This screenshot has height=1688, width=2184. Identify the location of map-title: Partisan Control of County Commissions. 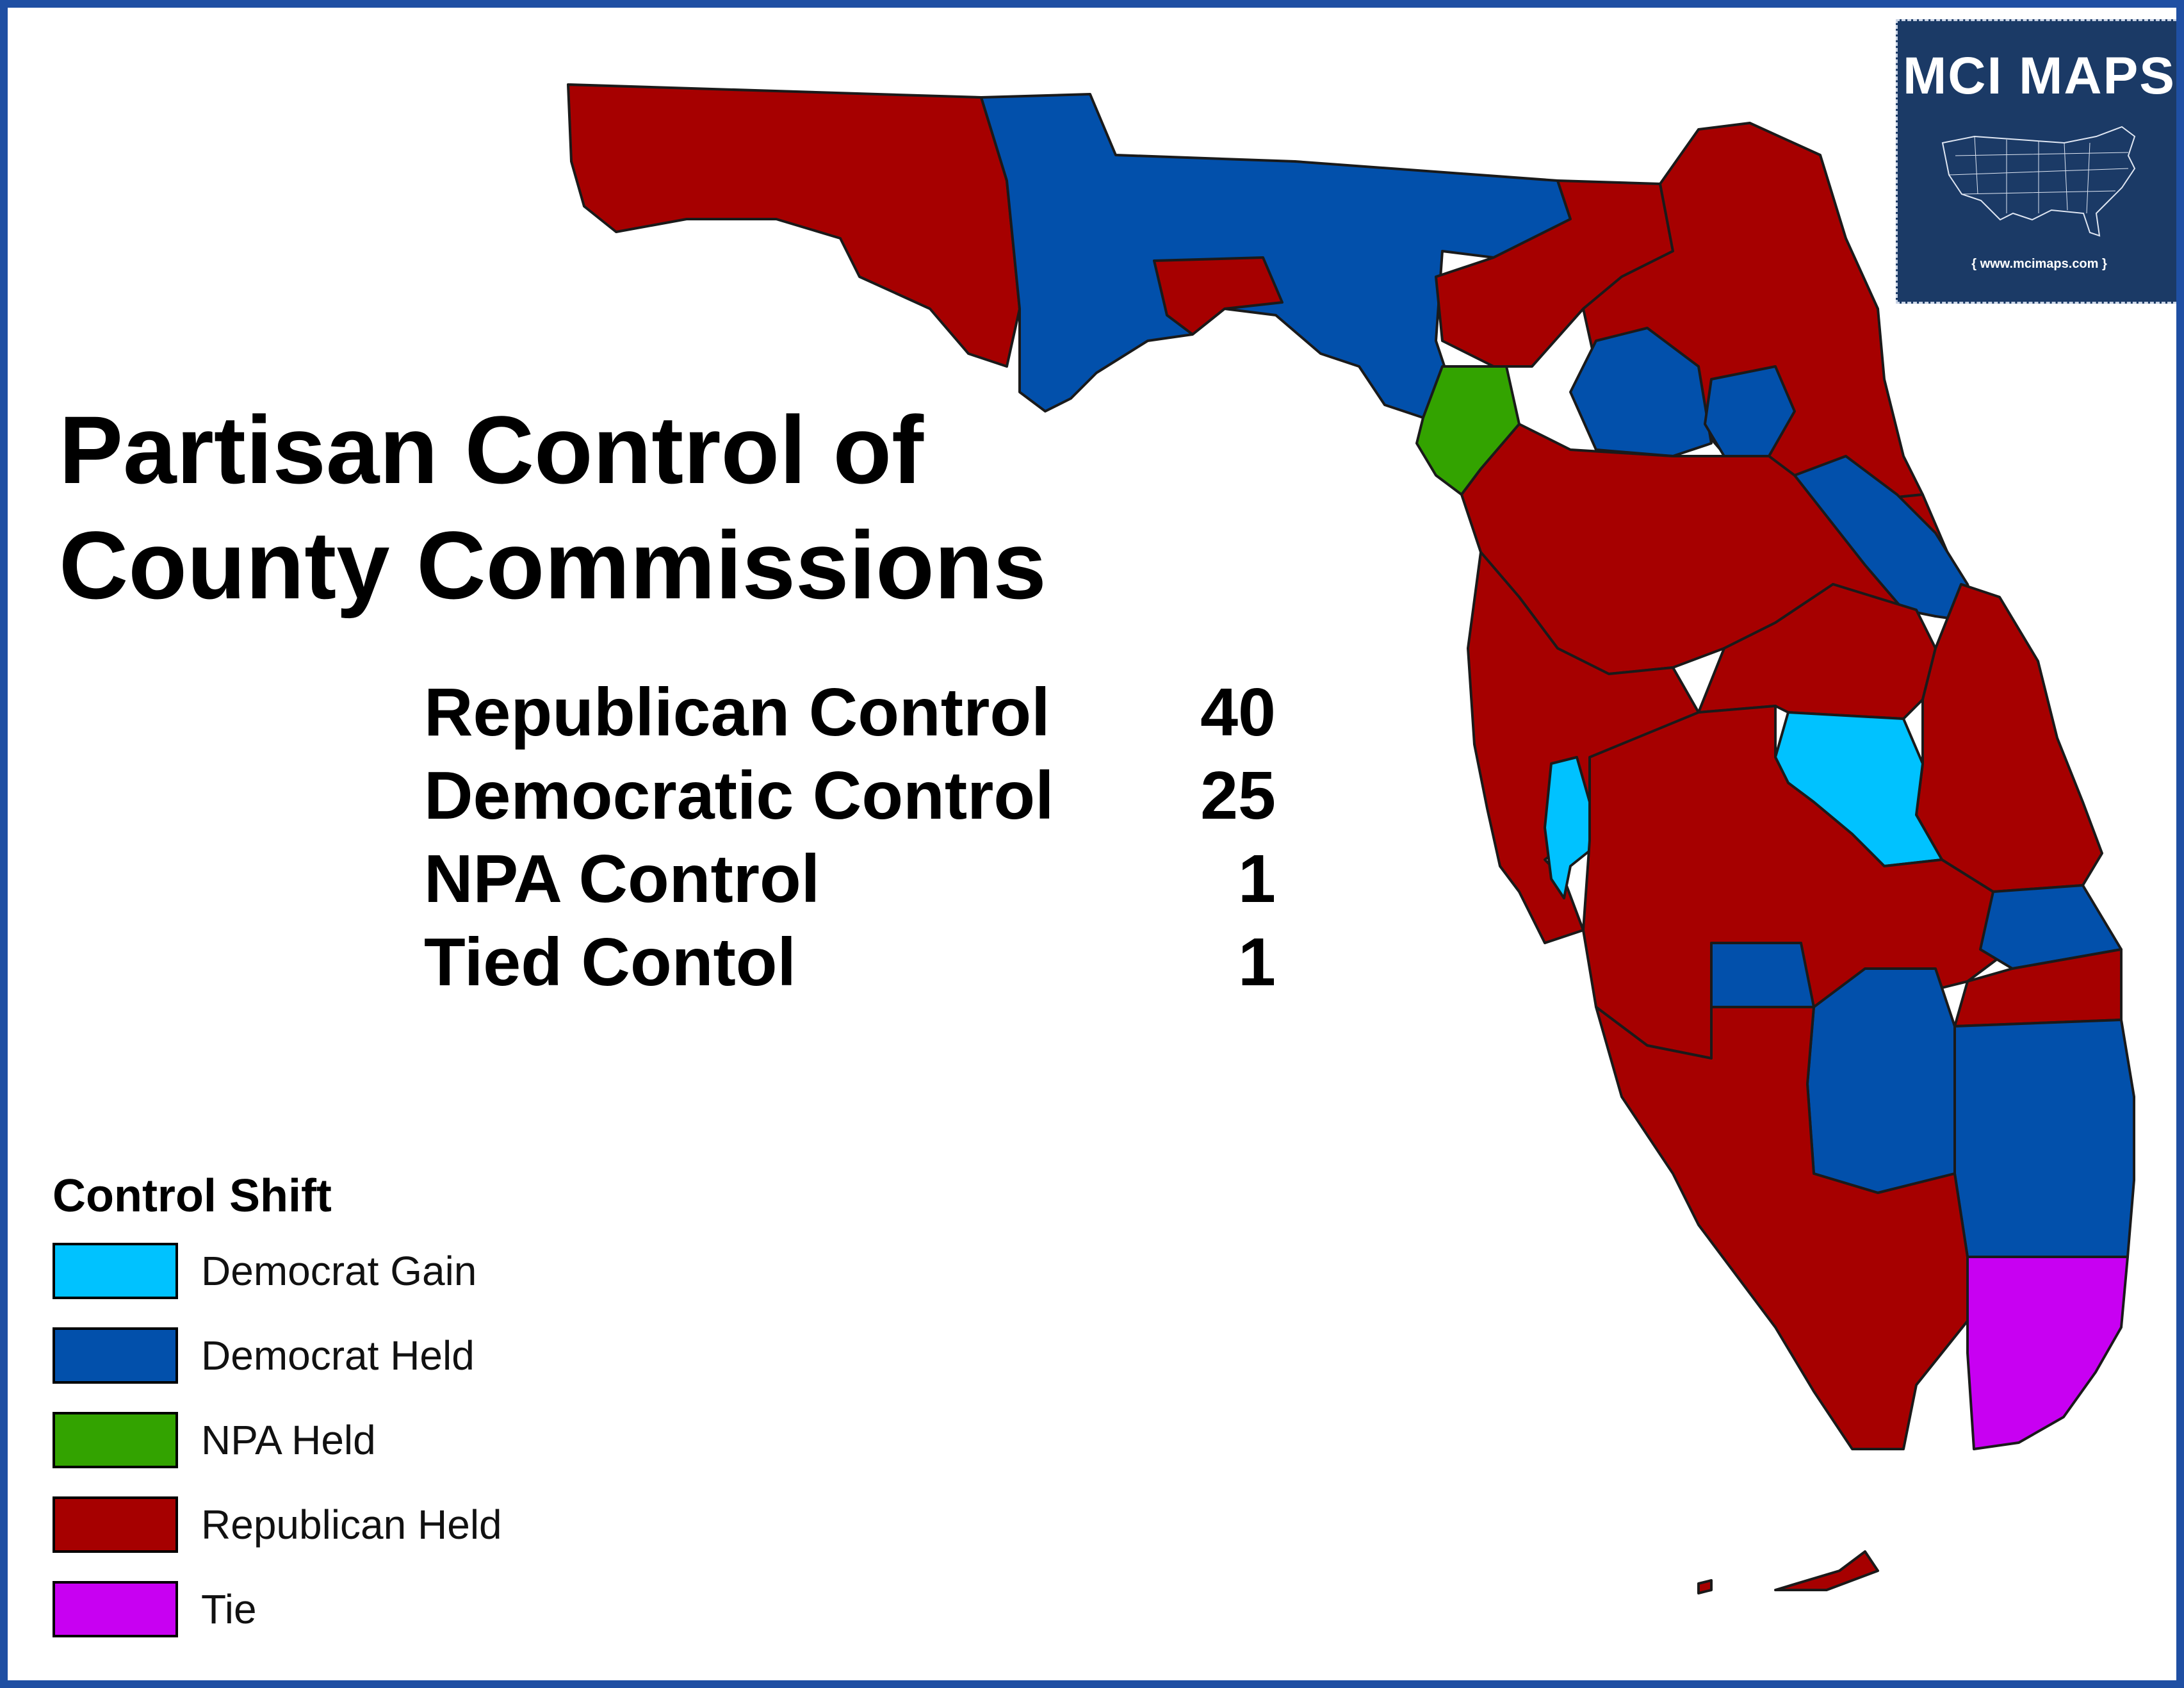
(553, 507).